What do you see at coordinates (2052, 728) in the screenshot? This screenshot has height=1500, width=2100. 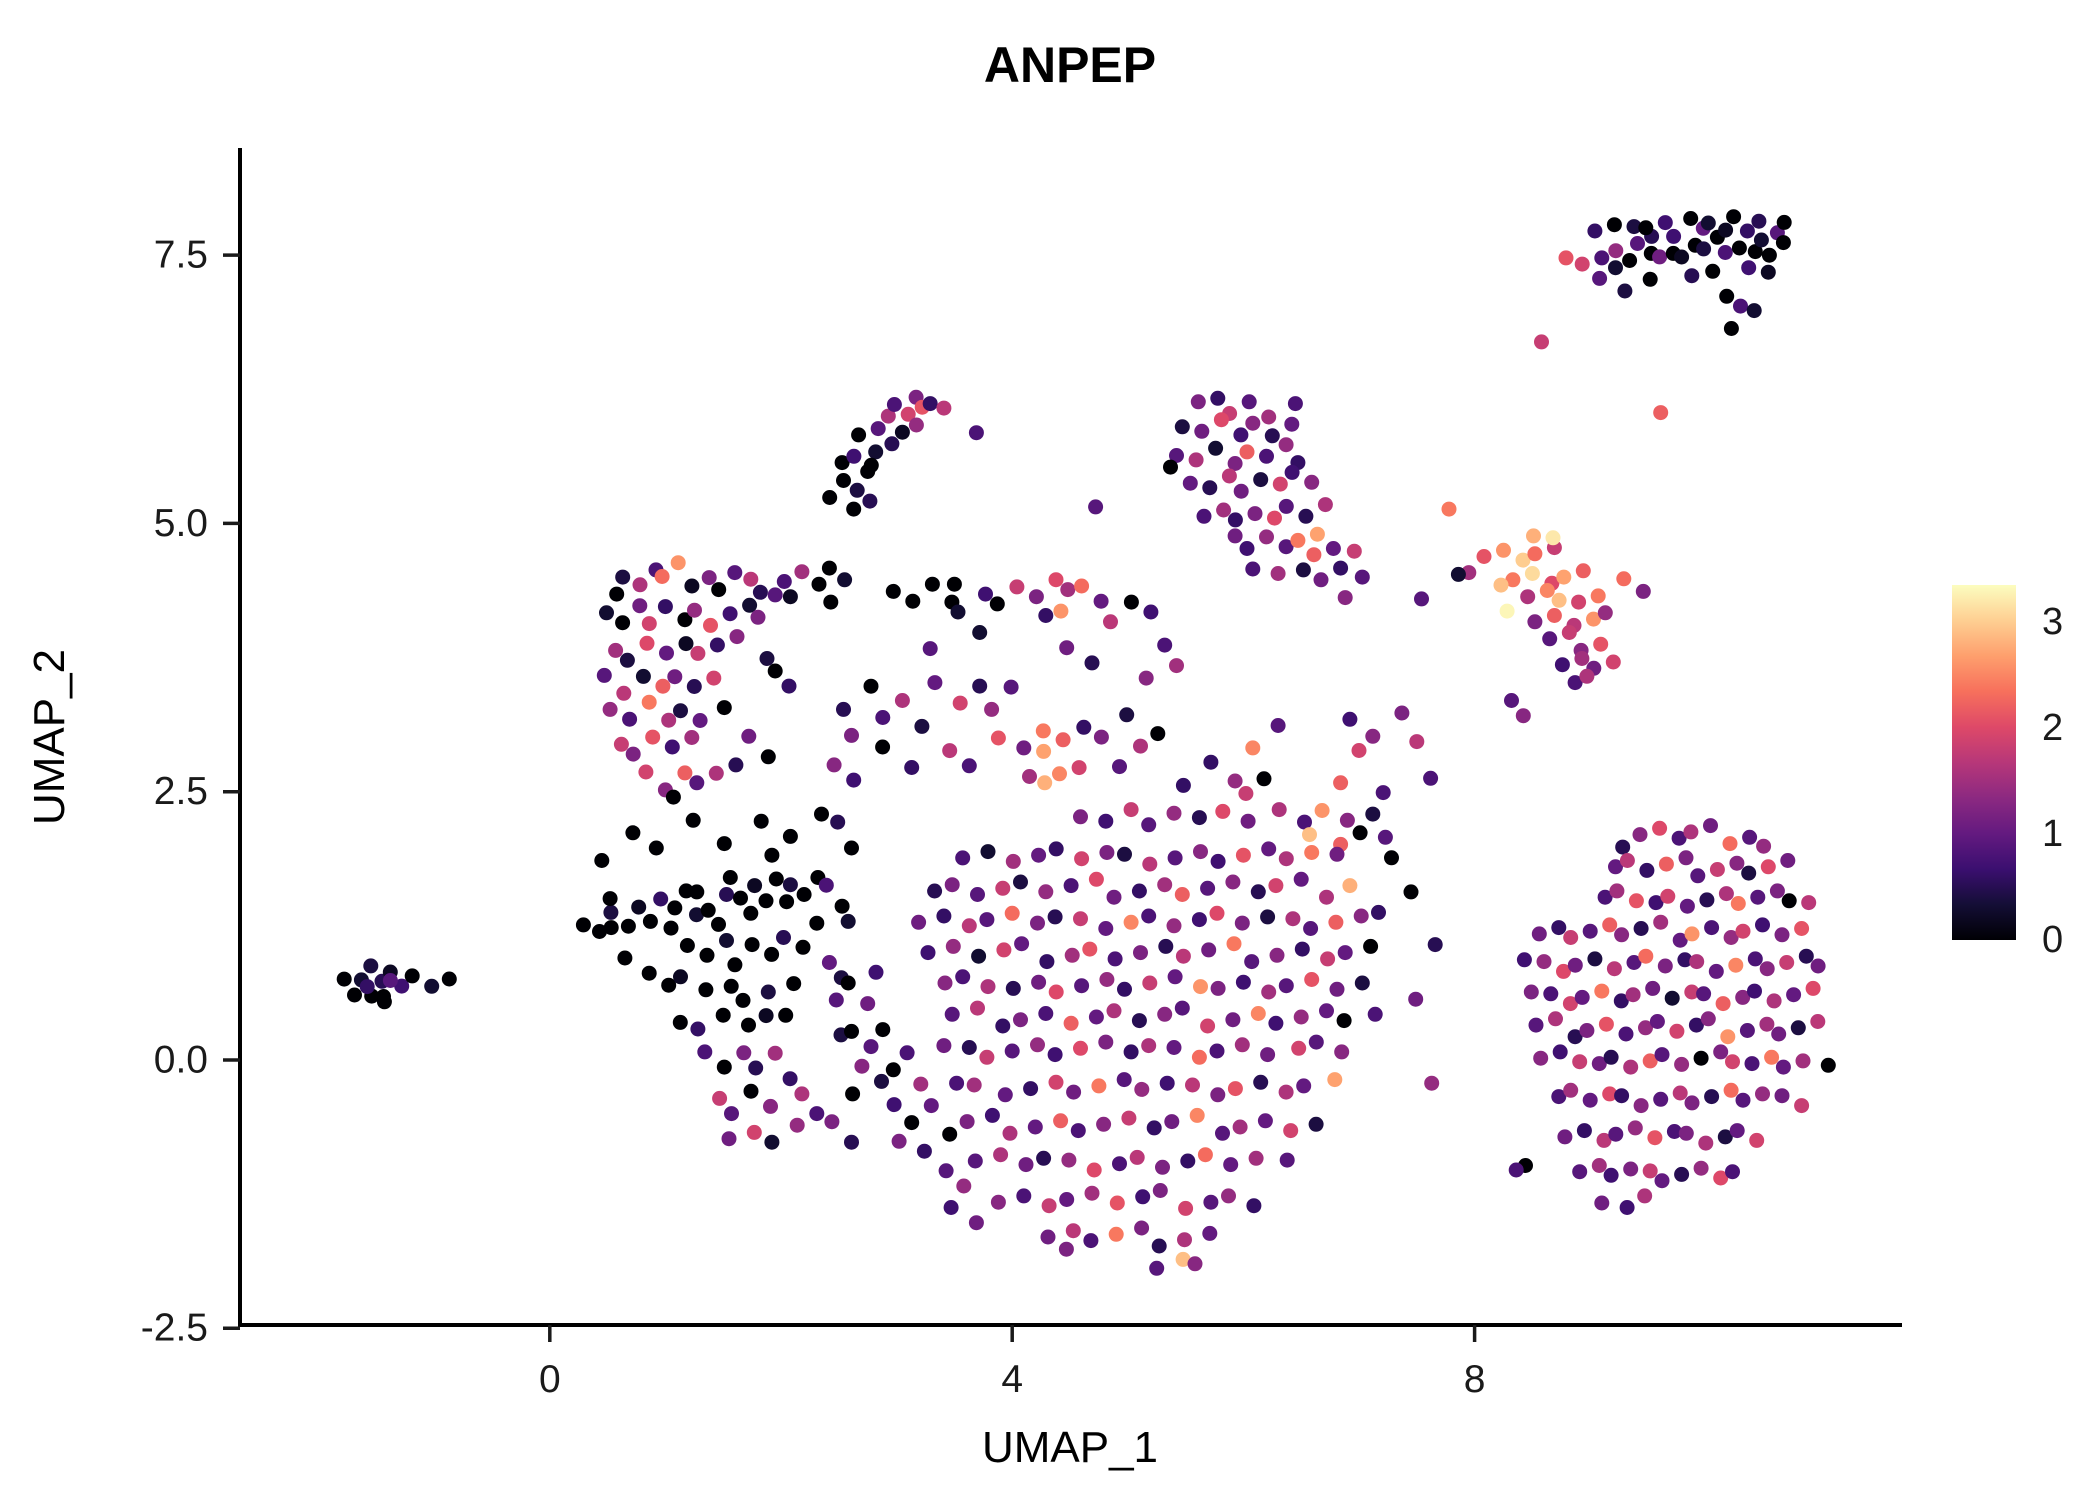 I see `colorbar-tick-label: 2` at bounding box center [2052, 728].